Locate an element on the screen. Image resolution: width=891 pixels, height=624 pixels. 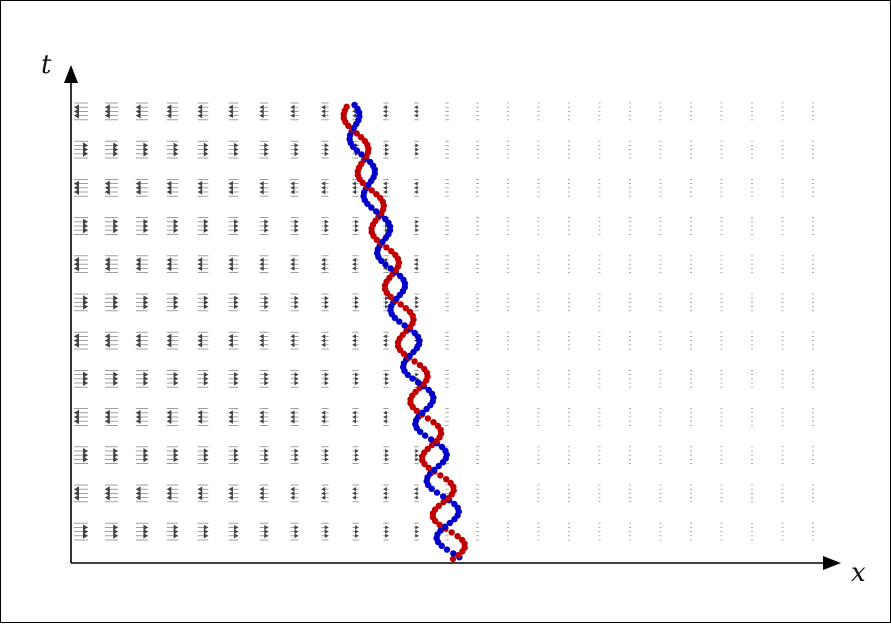
t-axis-arrowhead is located at coordinates (71, 74).